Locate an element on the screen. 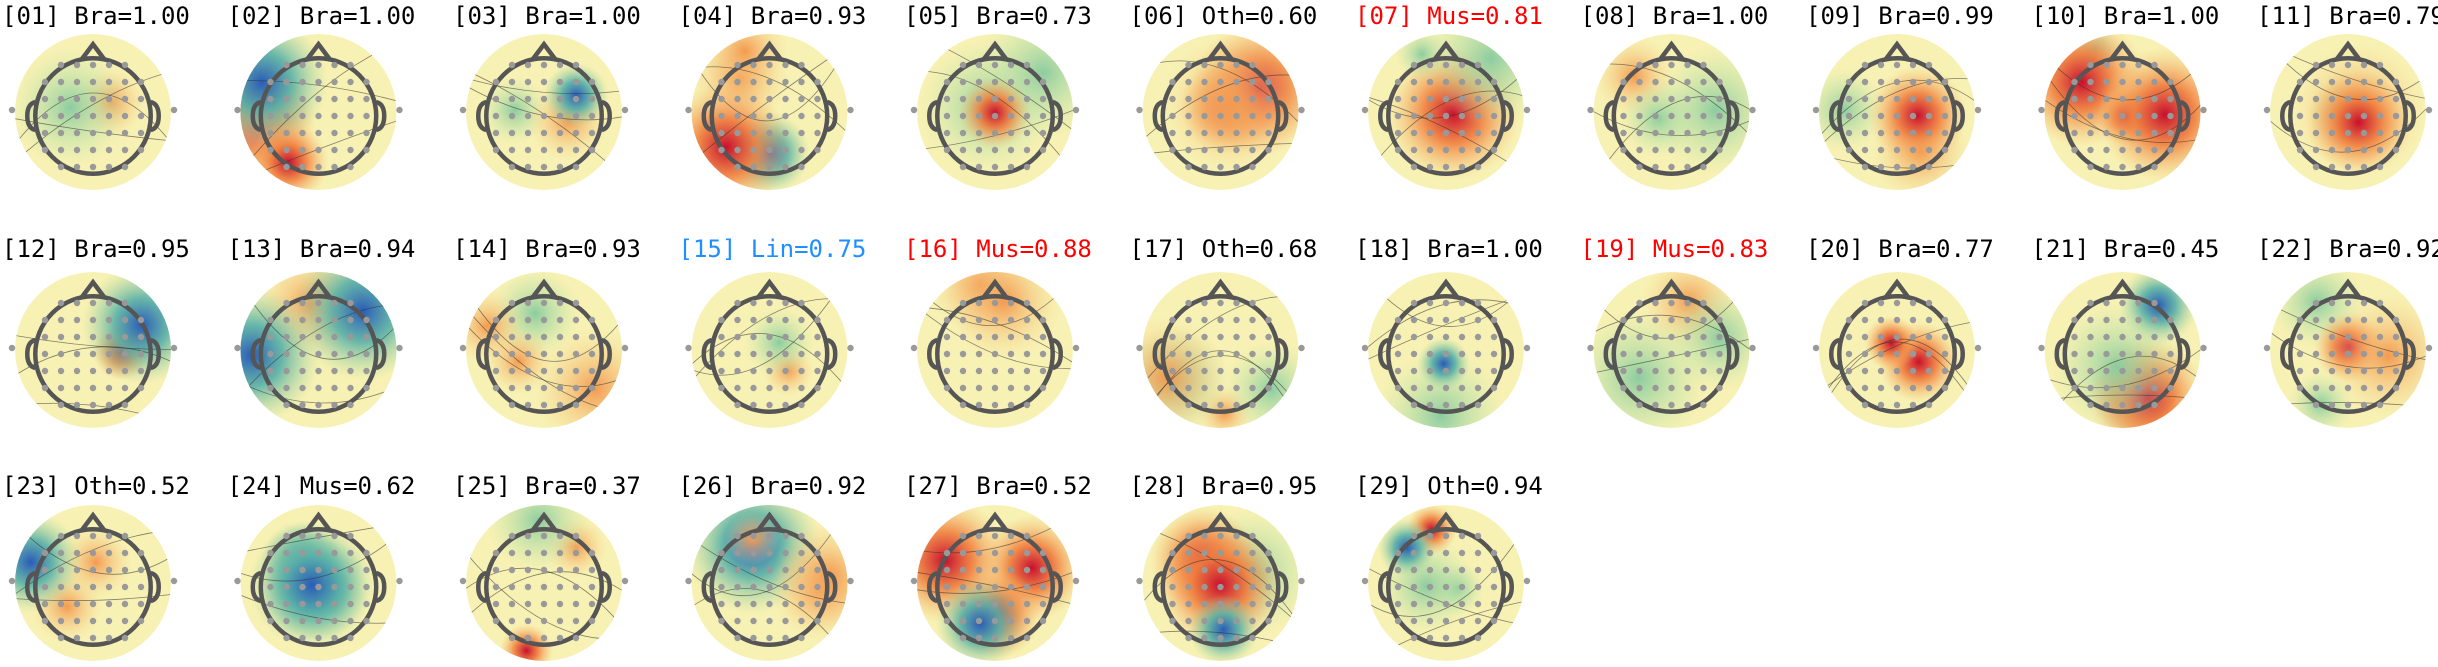 This screenshot has width=2438, height=667. component-title: [07] Mus=0.81 is located at coordinates (1449, 16).